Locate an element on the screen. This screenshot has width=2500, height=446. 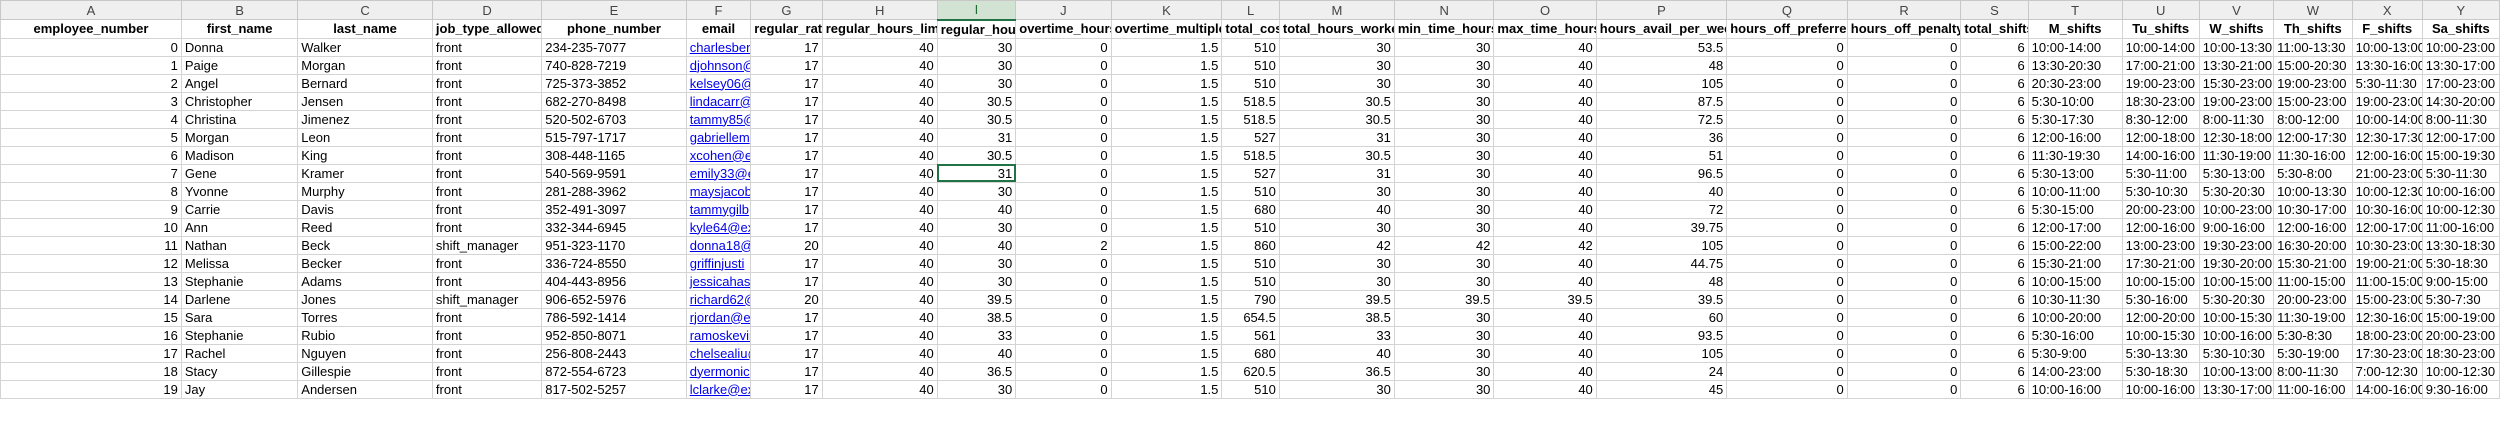
data-cell: 11:30-19:00 is located at coordinates (2236, 155).